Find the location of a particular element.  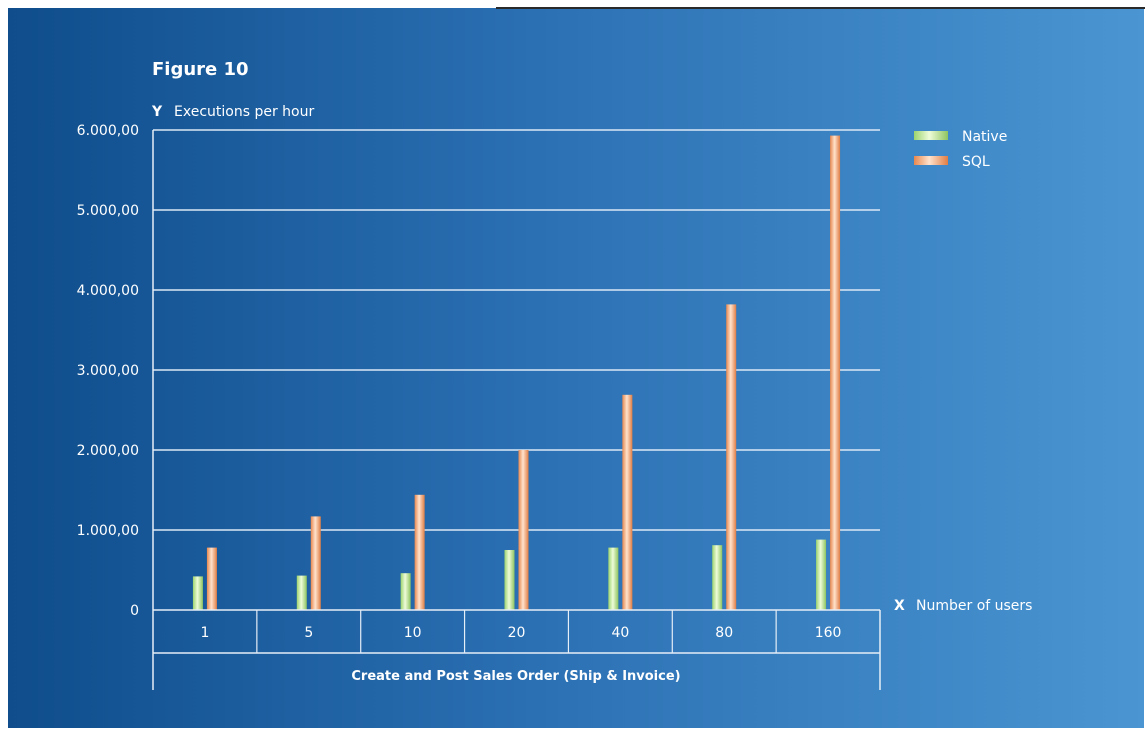

x-tick-label: 40 is located at coordinates (620, 633).